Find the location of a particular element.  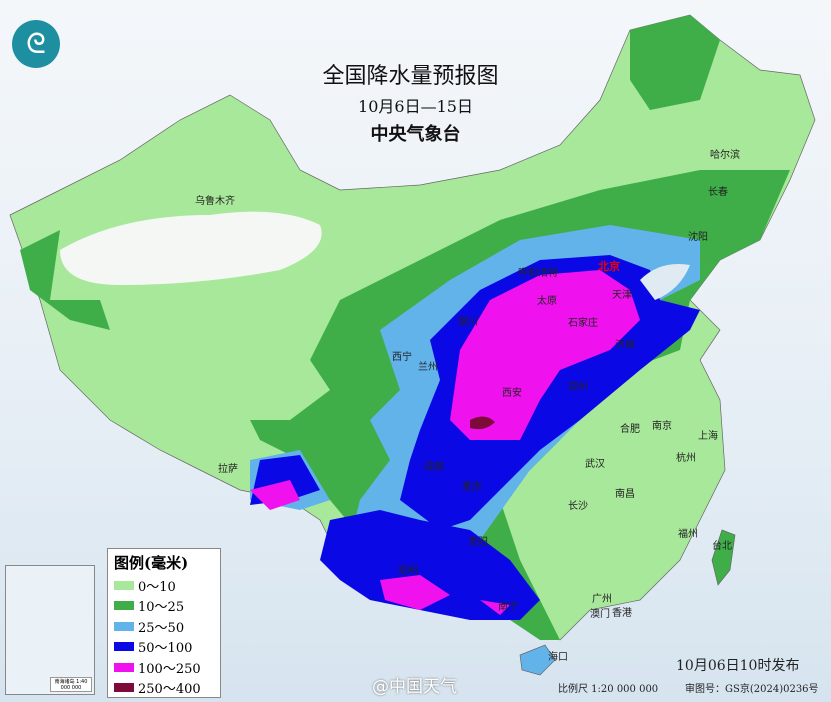

scale-text: 比例尺 1:20 000 000 is located at coordinates (608, 689).